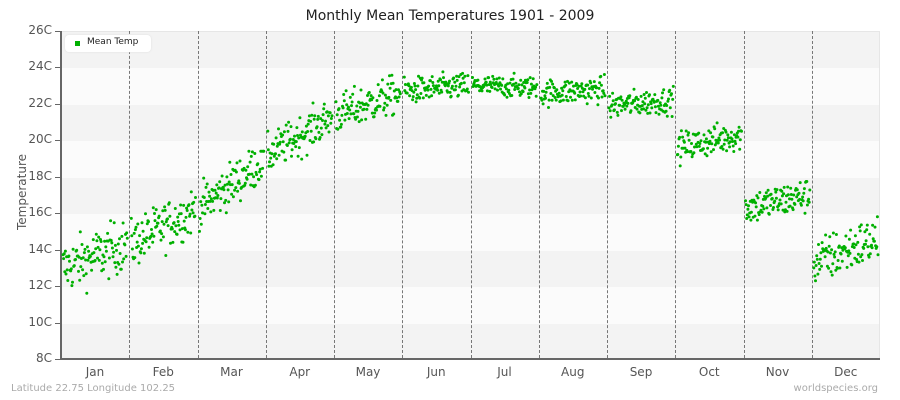 The width and height of the screenshot is (900, 400). I want to click on source-caption: worldspecies.org, so click(835, 388).